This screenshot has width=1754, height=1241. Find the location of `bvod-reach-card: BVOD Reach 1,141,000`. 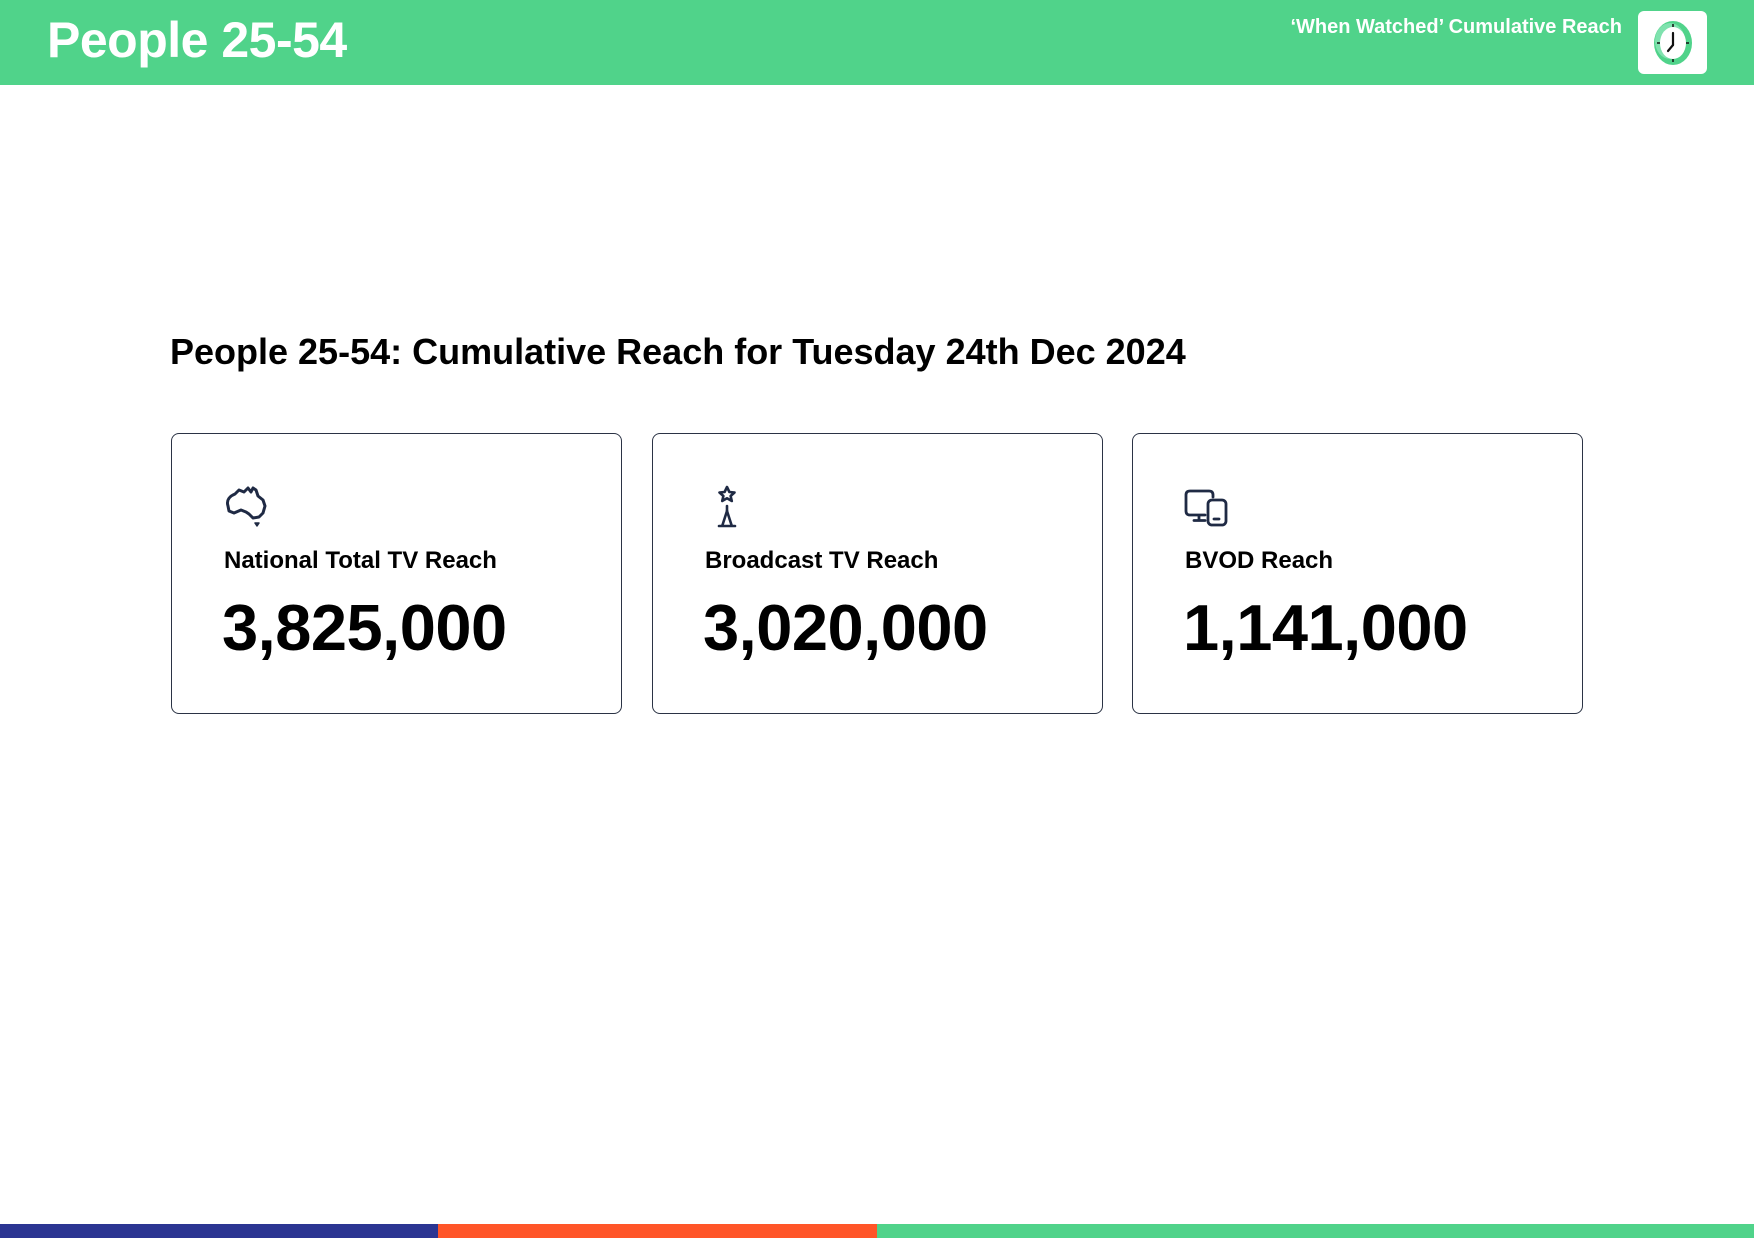

bvod-reach-card: BVOD Reach 1,141,000 is located at coordinates (1357, 573).